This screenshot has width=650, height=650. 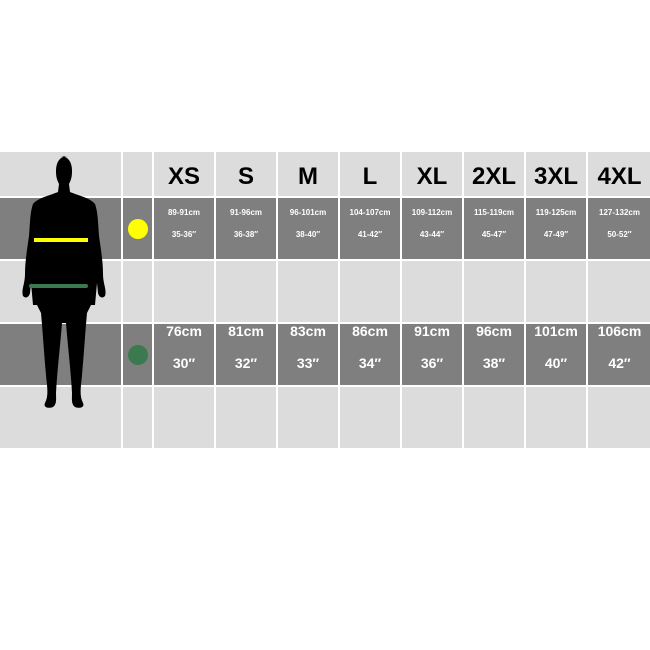 I want to click on size-header: L, so click(x=370, y=174).